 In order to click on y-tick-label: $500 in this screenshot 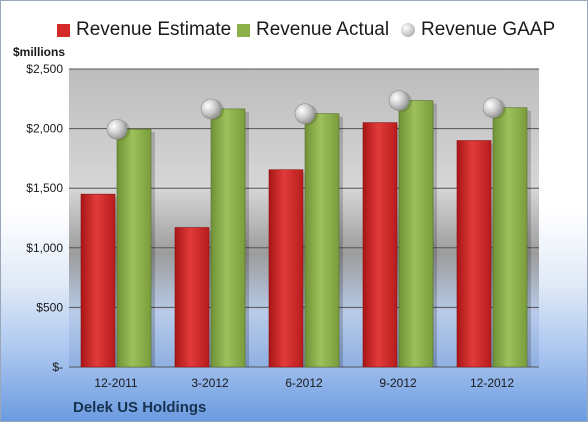, I will do `click(49, 307)`.